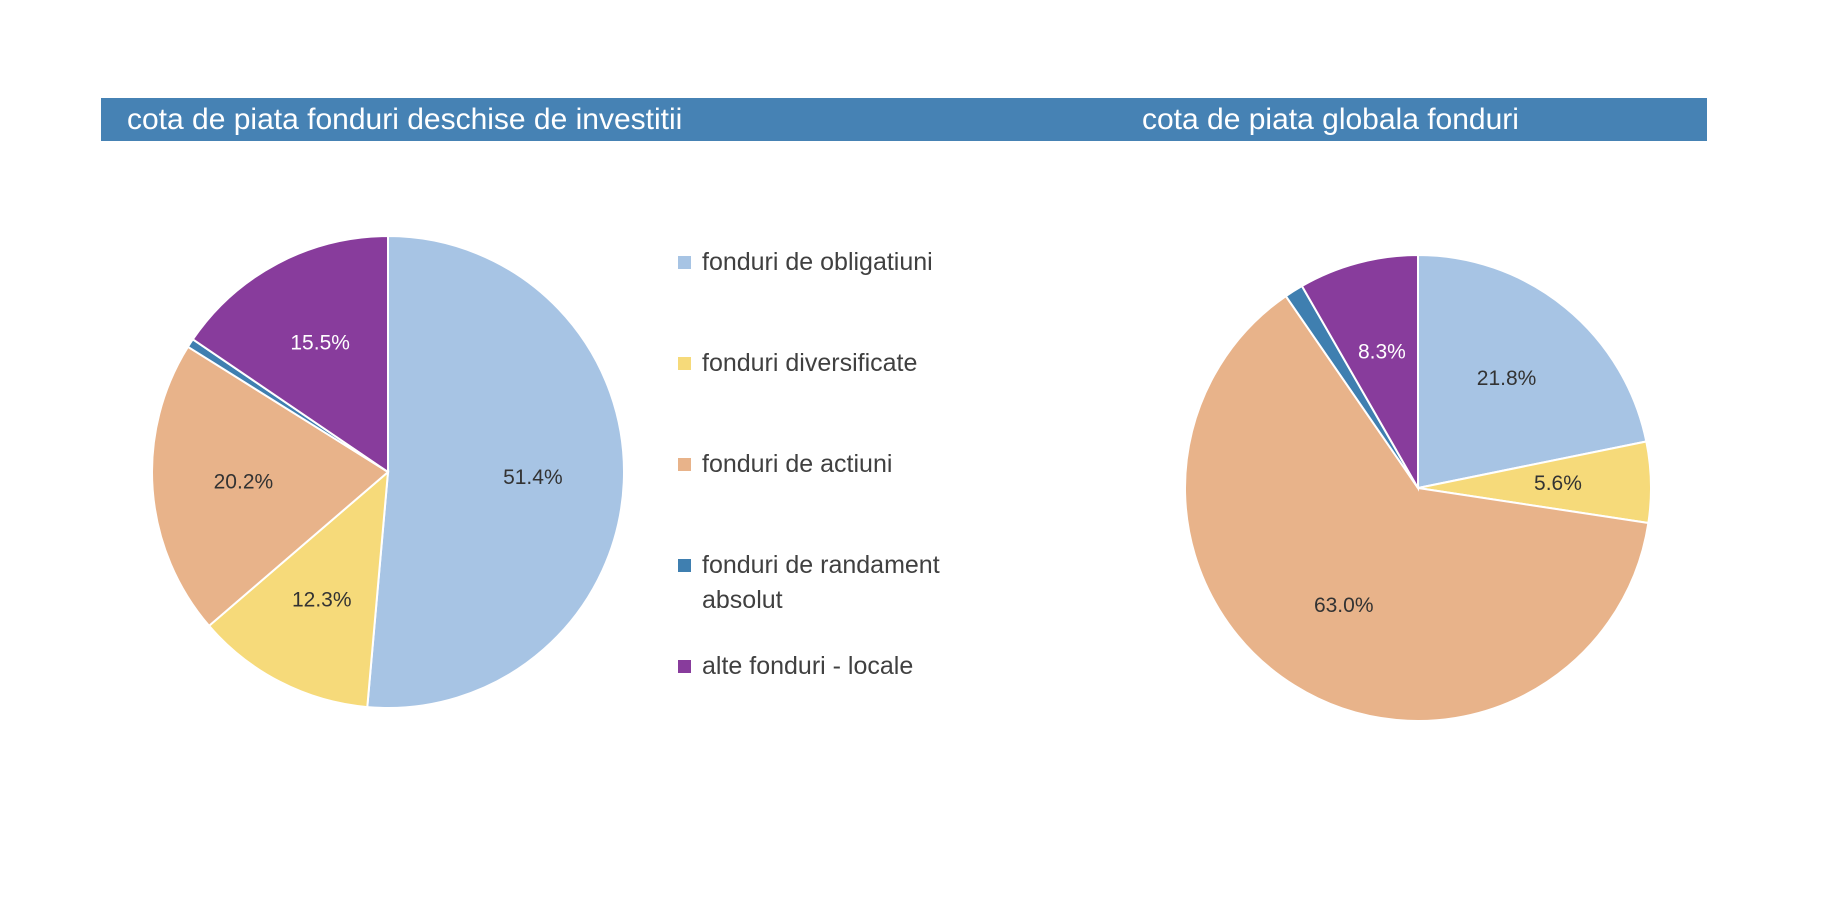 The image size is (1824, 922). What do you see at coordinates (1417, 508) in the screenshot?
I see `right-pie-slice-actiuni` at bounding box center [1417, 508].